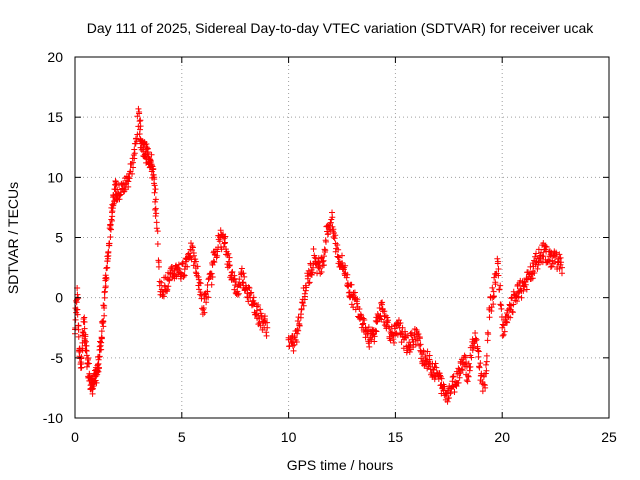  Describe the element at coordinates (182, 437) in the screenshot. I see `x-tick-label: 5` at that location.